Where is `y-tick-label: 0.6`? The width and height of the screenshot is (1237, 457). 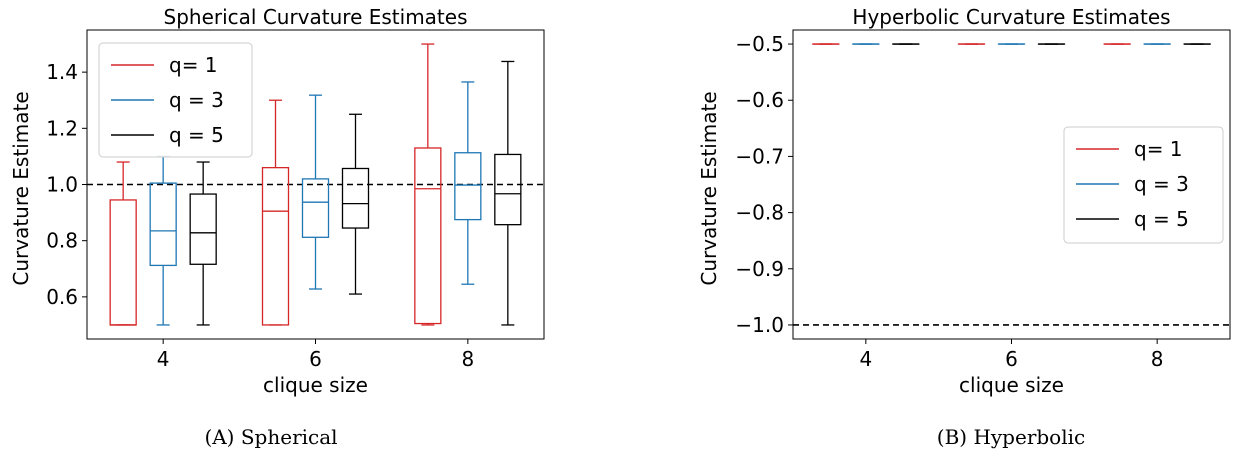
y-tick-label: 0.6 is located at coordinates (62, 297).